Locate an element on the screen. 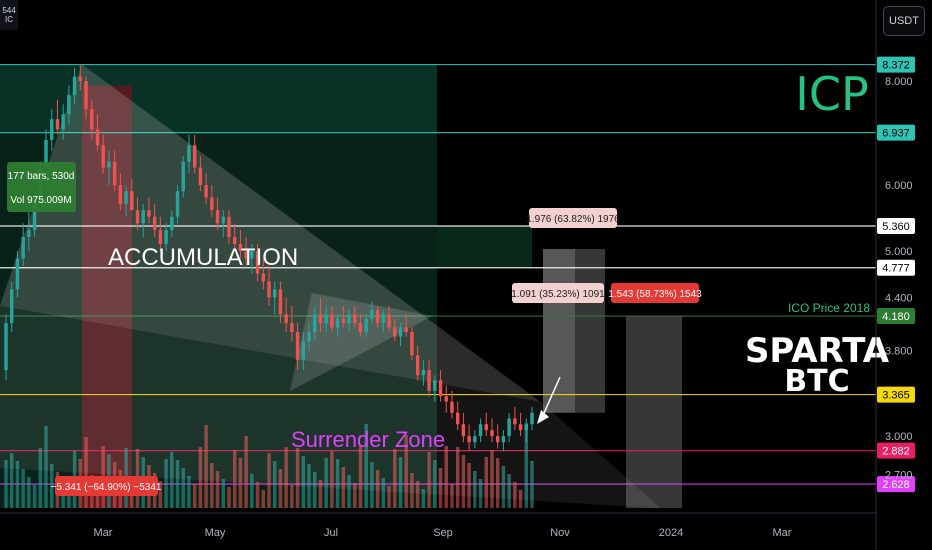  arrow-head is located at coordinates (543, 417).